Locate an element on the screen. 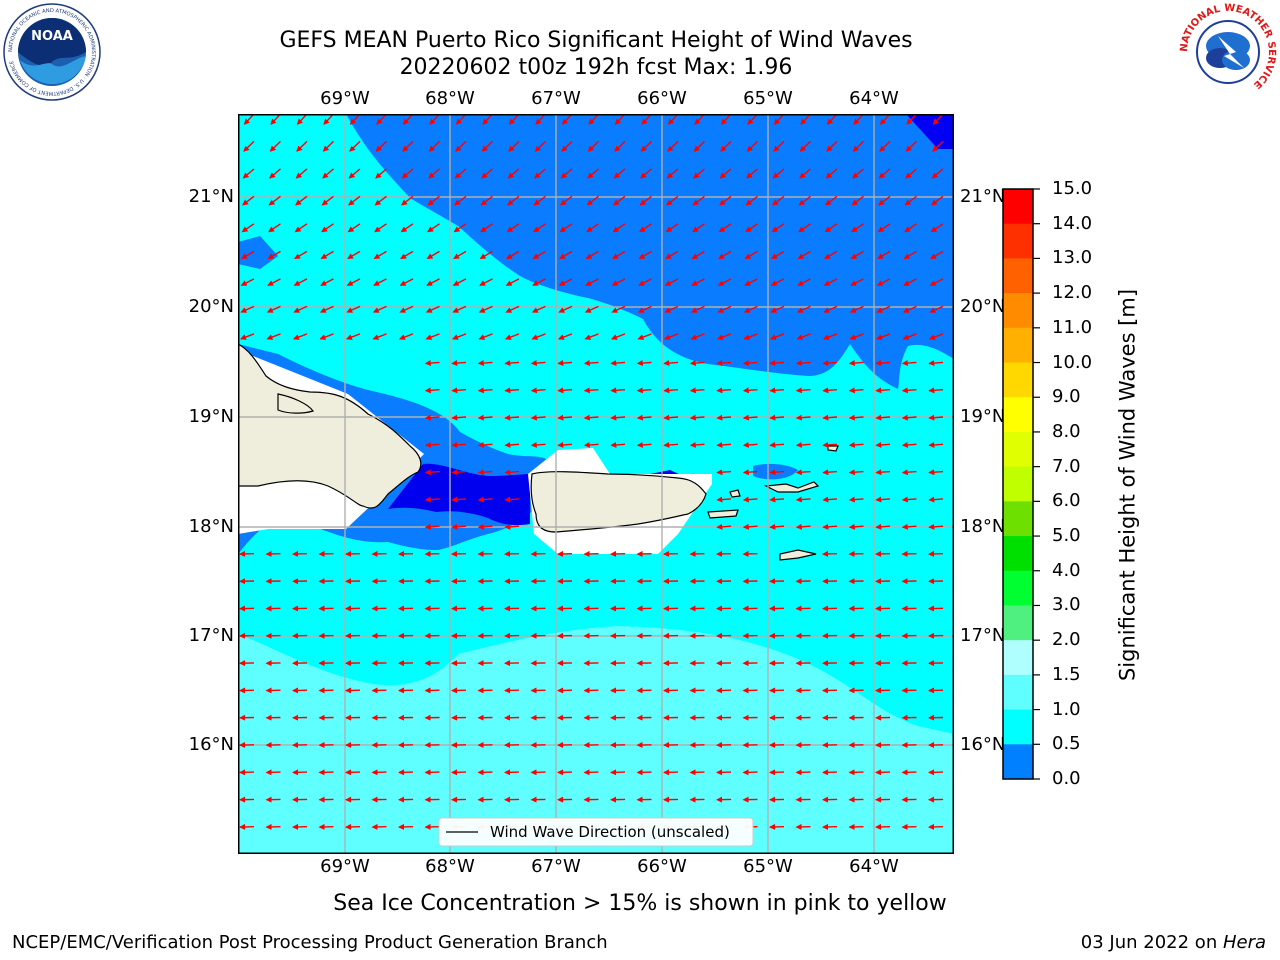 The image size is (1280, 960). lon-tick-bottom: 69°W is located at coordinates (345, 866).